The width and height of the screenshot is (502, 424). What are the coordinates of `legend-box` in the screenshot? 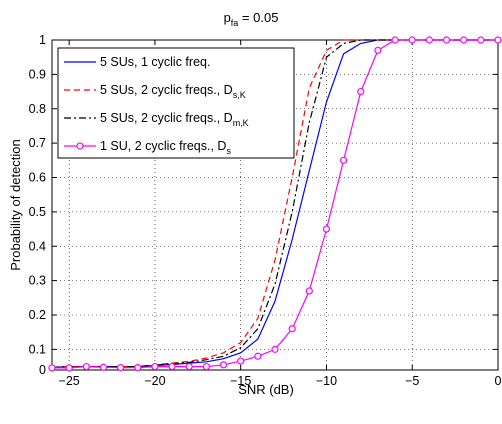 It's located at (176, 103).